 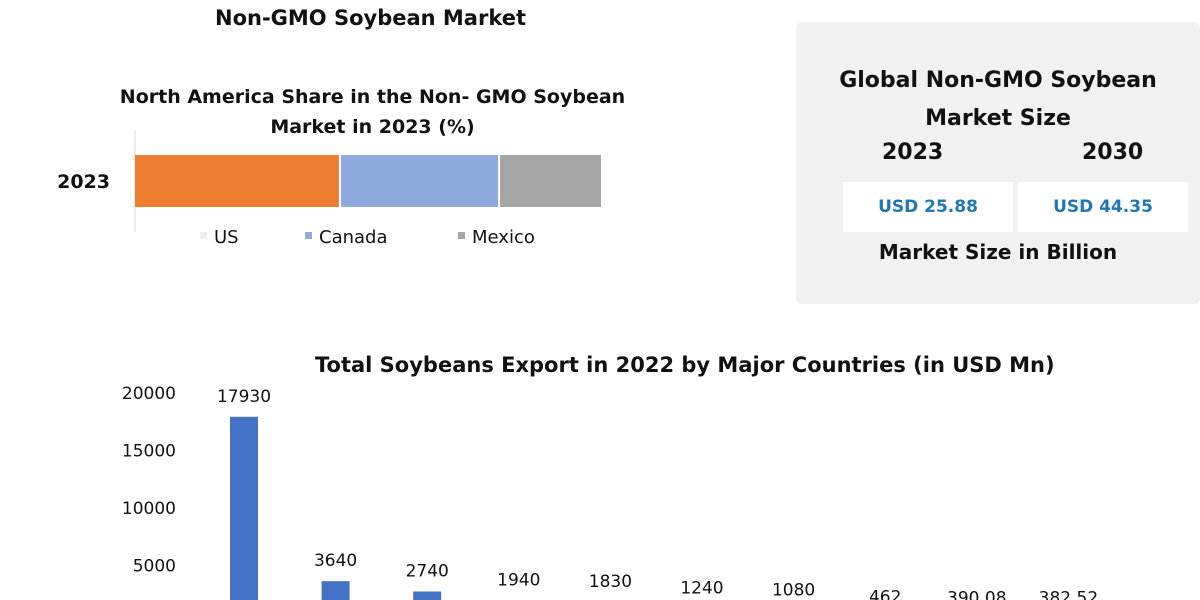 What do you see at coordinates (793, 590) in the screenshot?
I see `export-bar-value-label: 1080` at bounding box center [793, 590].